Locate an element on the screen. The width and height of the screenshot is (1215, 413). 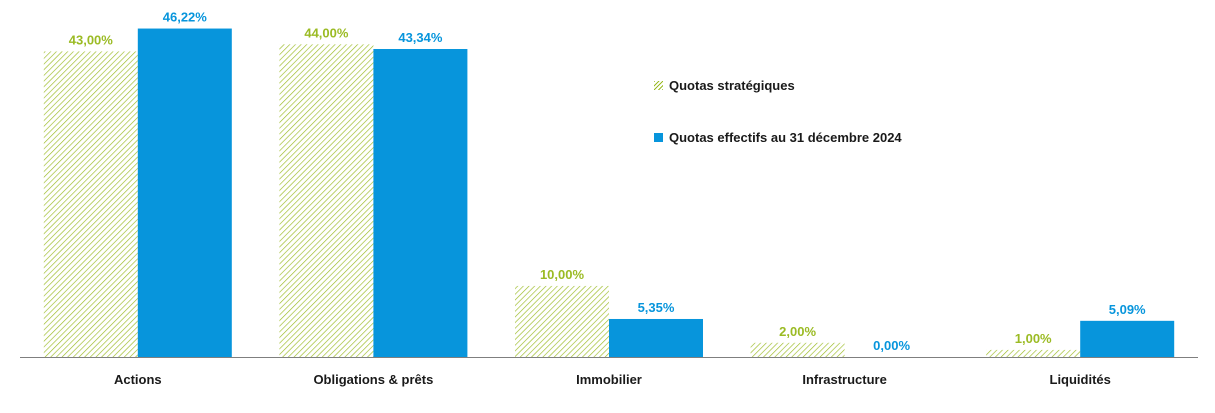
bar-strategic-obligations-prets is located at coordinates (326, 200).